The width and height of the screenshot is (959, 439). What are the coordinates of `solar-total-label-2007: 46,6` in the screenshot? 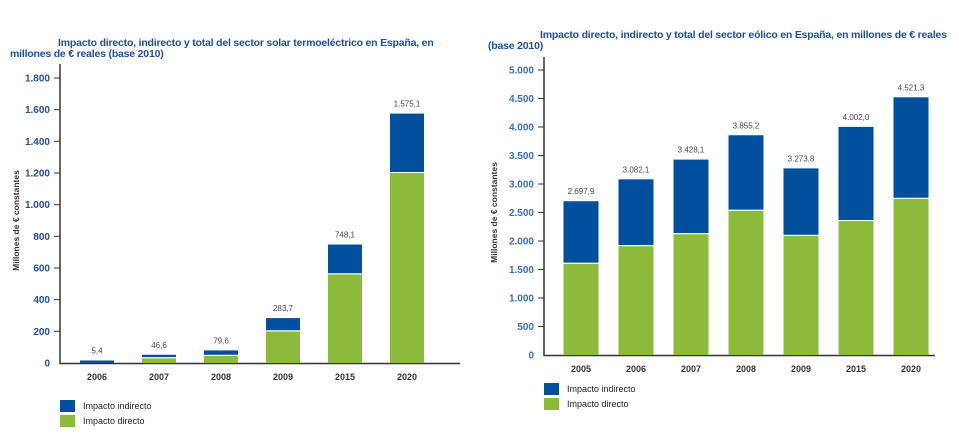 It's located at (159, 345).